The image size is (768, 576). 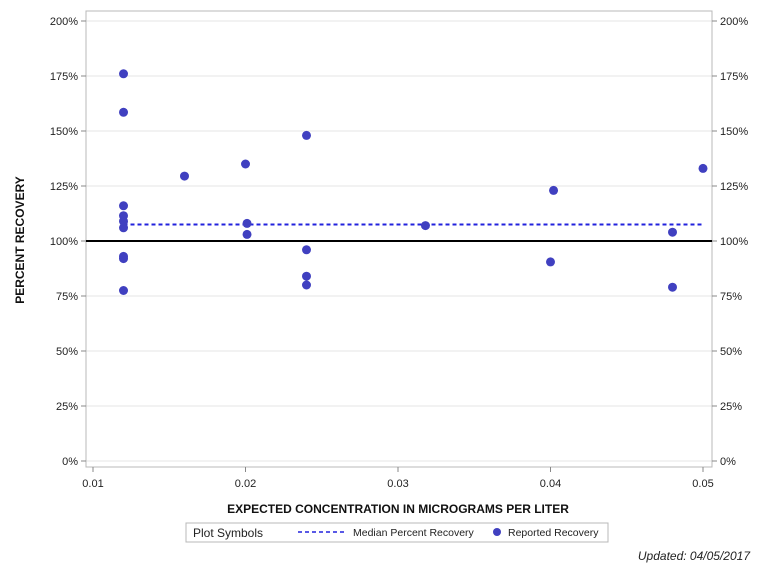 What do you see at coordinates (414, 533) in the screenshot?
I see `legend-item-median: Median Percent Recovery` at bounding box center [414, 533].